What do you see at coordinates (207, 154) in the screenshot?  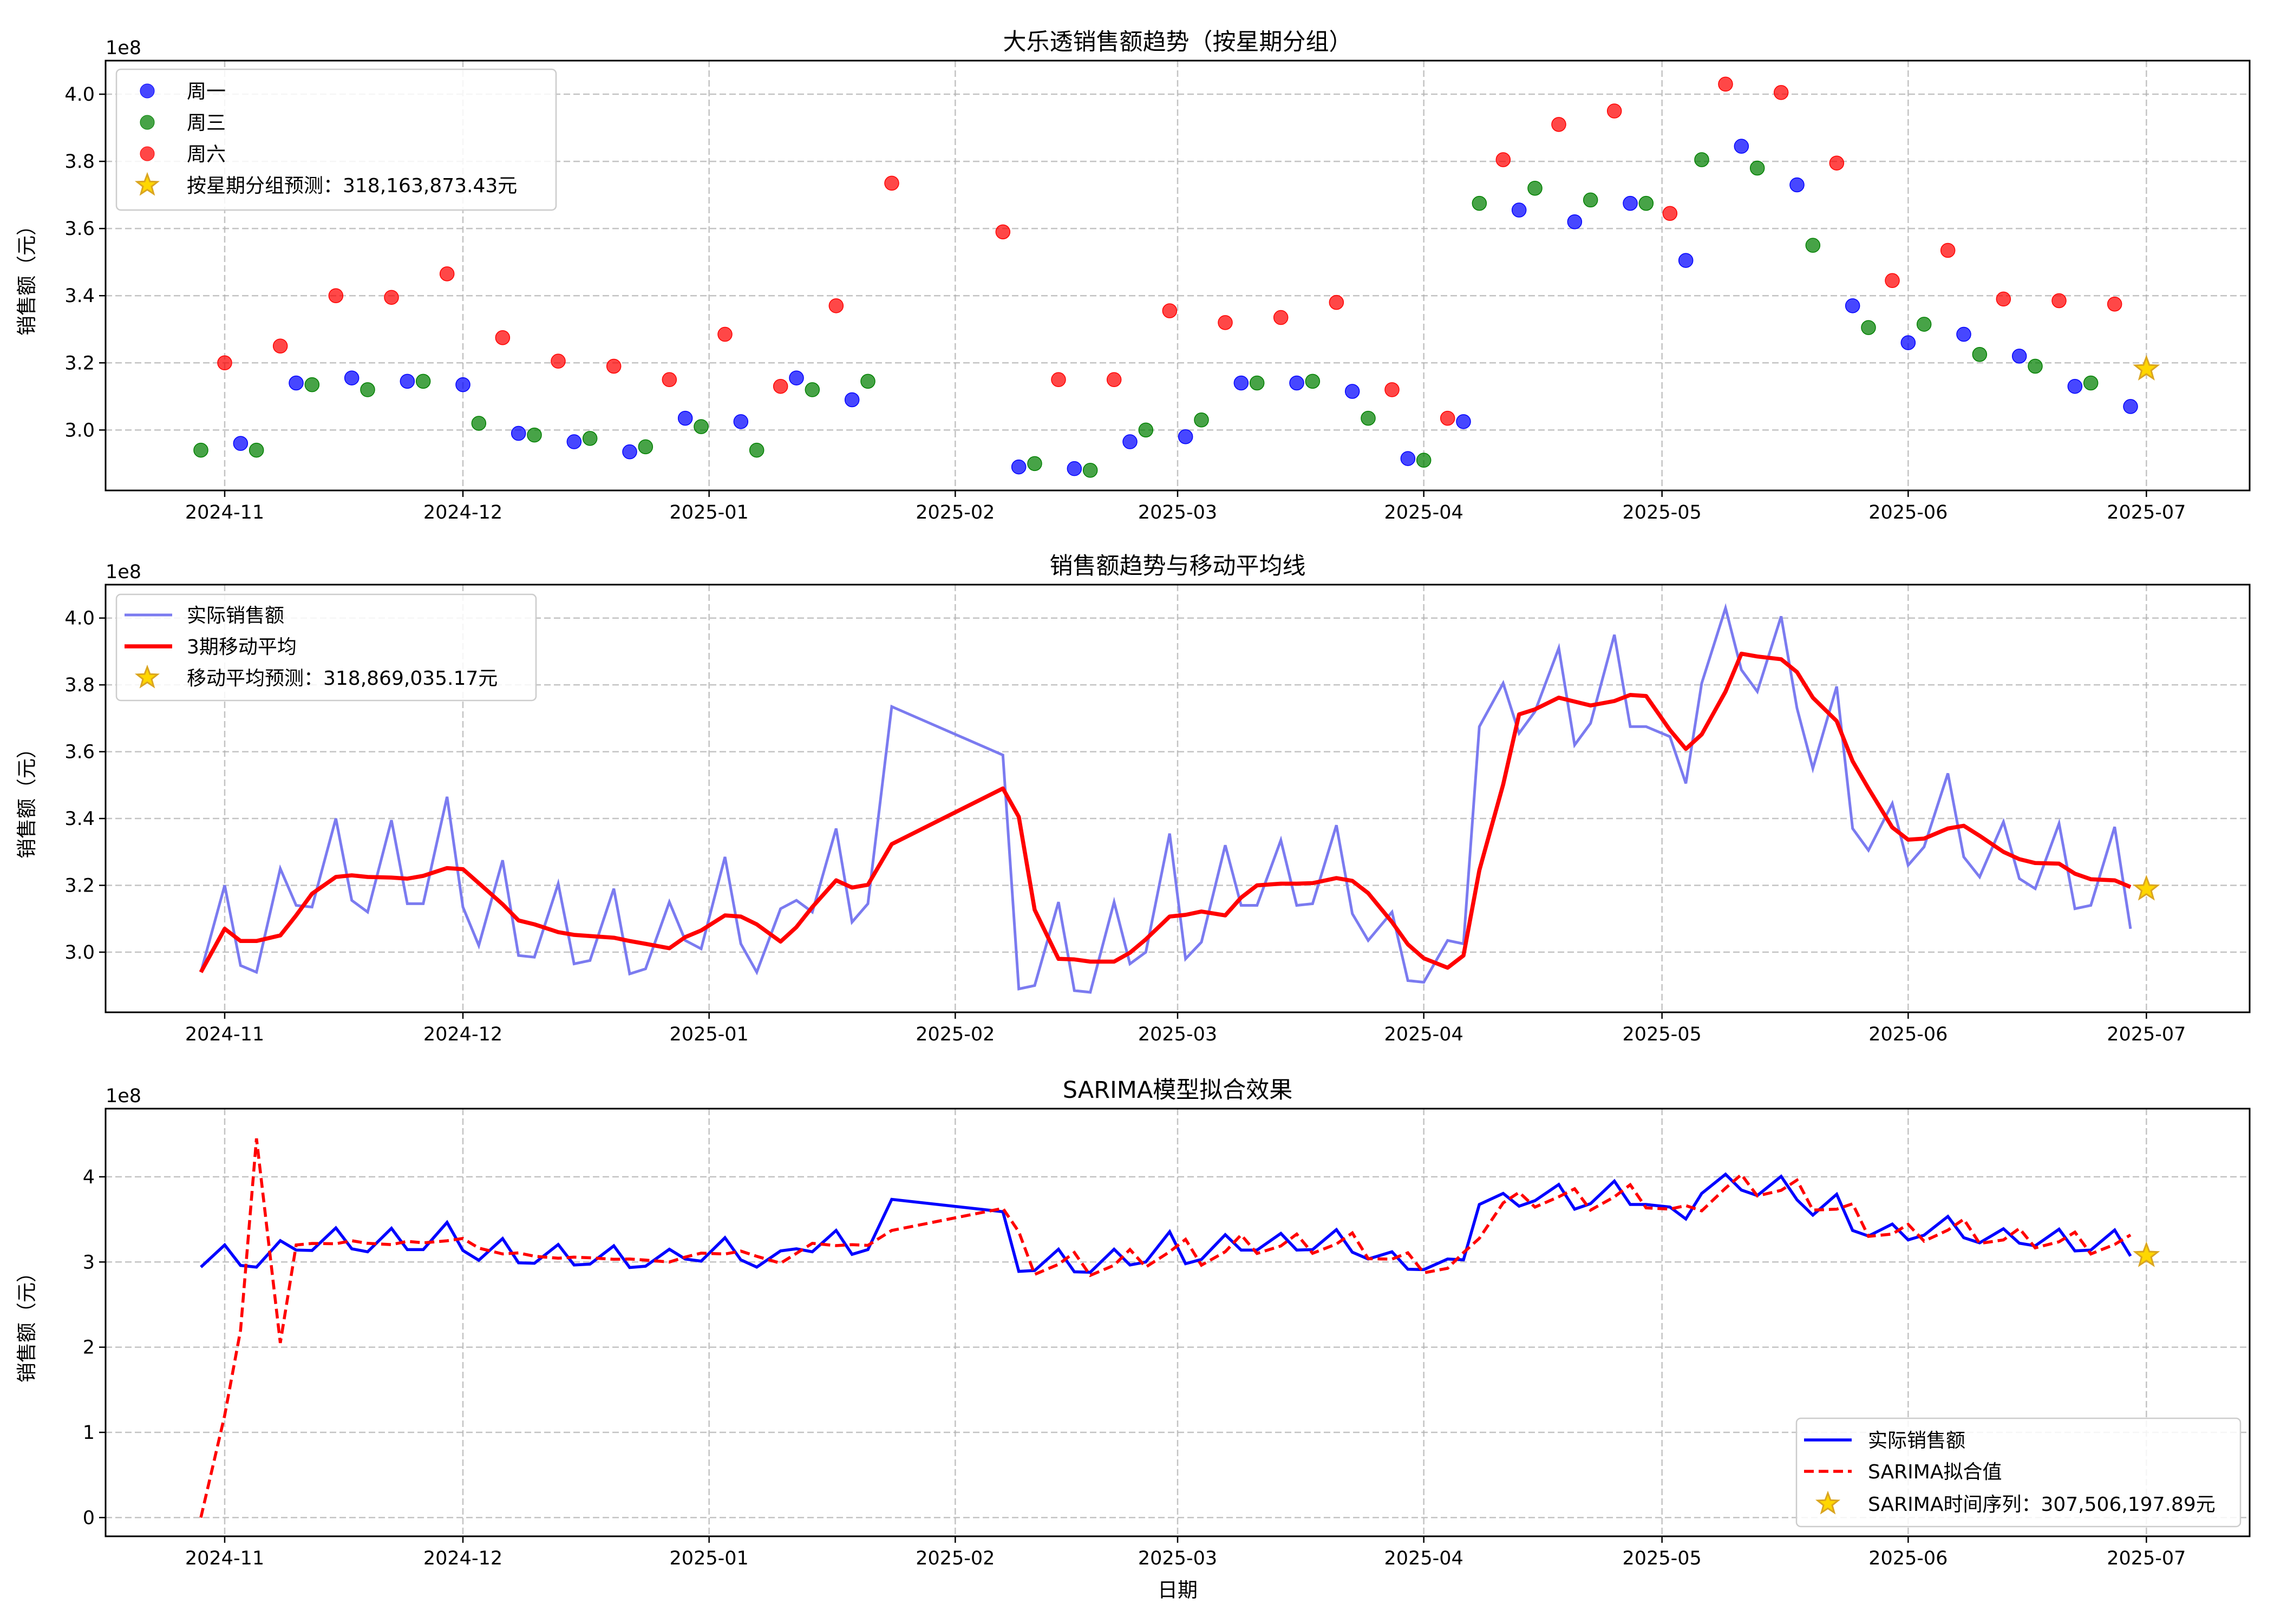 I see `legend-label: 周六` at bounding box center [207, 154].